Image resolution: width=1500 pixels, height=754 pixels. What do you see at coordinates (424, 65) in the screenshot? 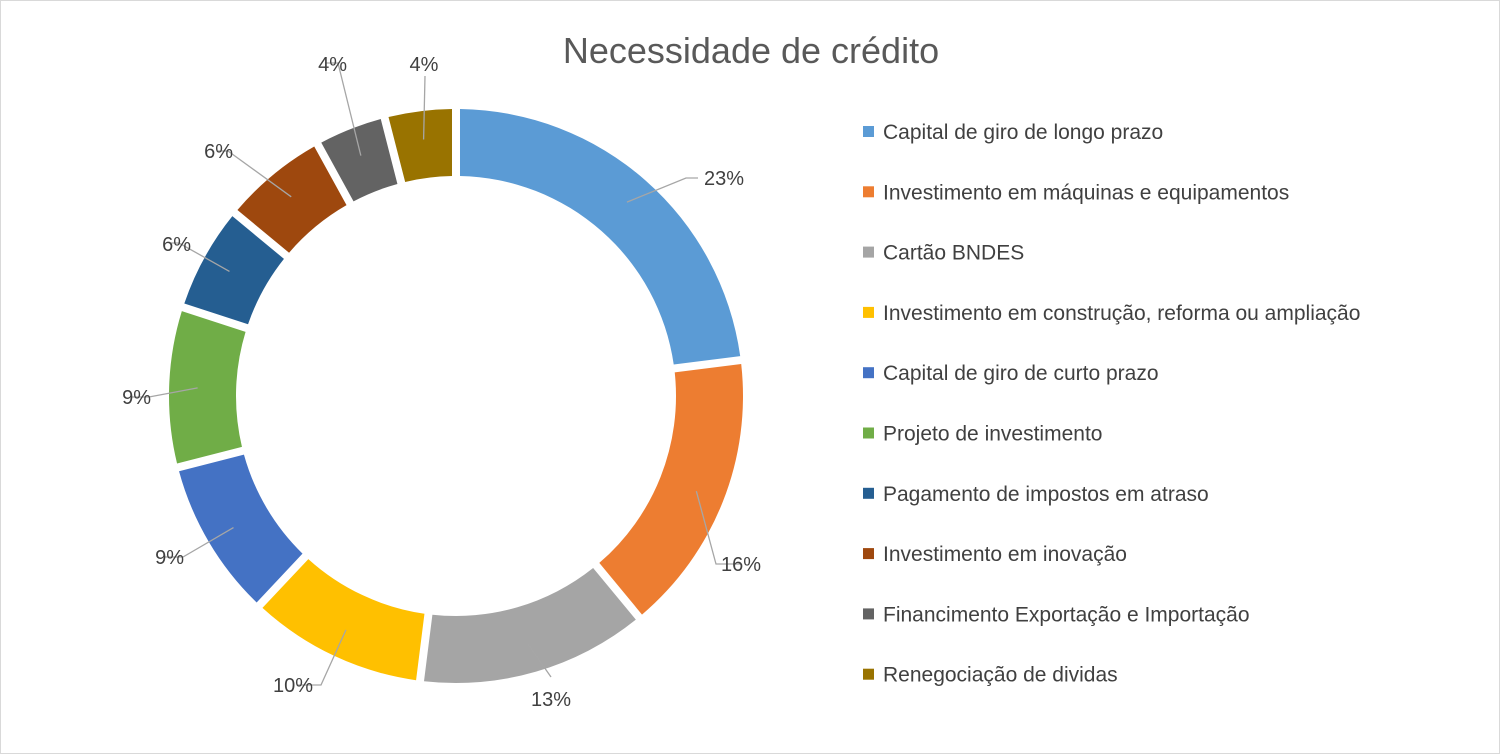
I see `data-label-10: 4%` at bounding box center [424, 65].